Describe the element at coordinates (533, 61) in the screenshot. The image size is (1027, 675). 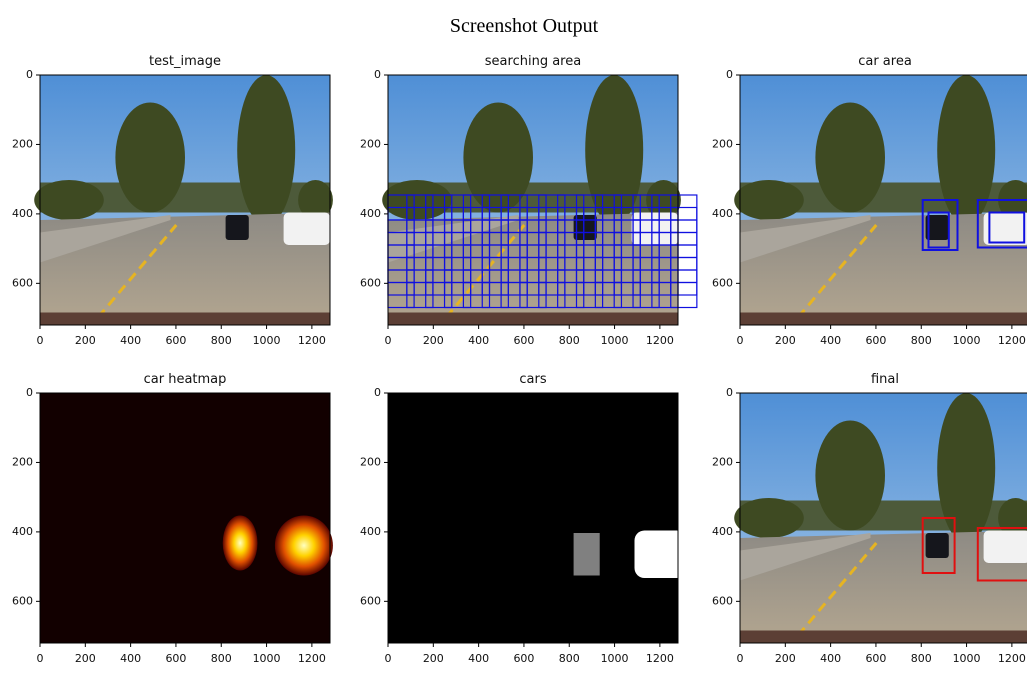
I see `panel-title: searching area` at that location.